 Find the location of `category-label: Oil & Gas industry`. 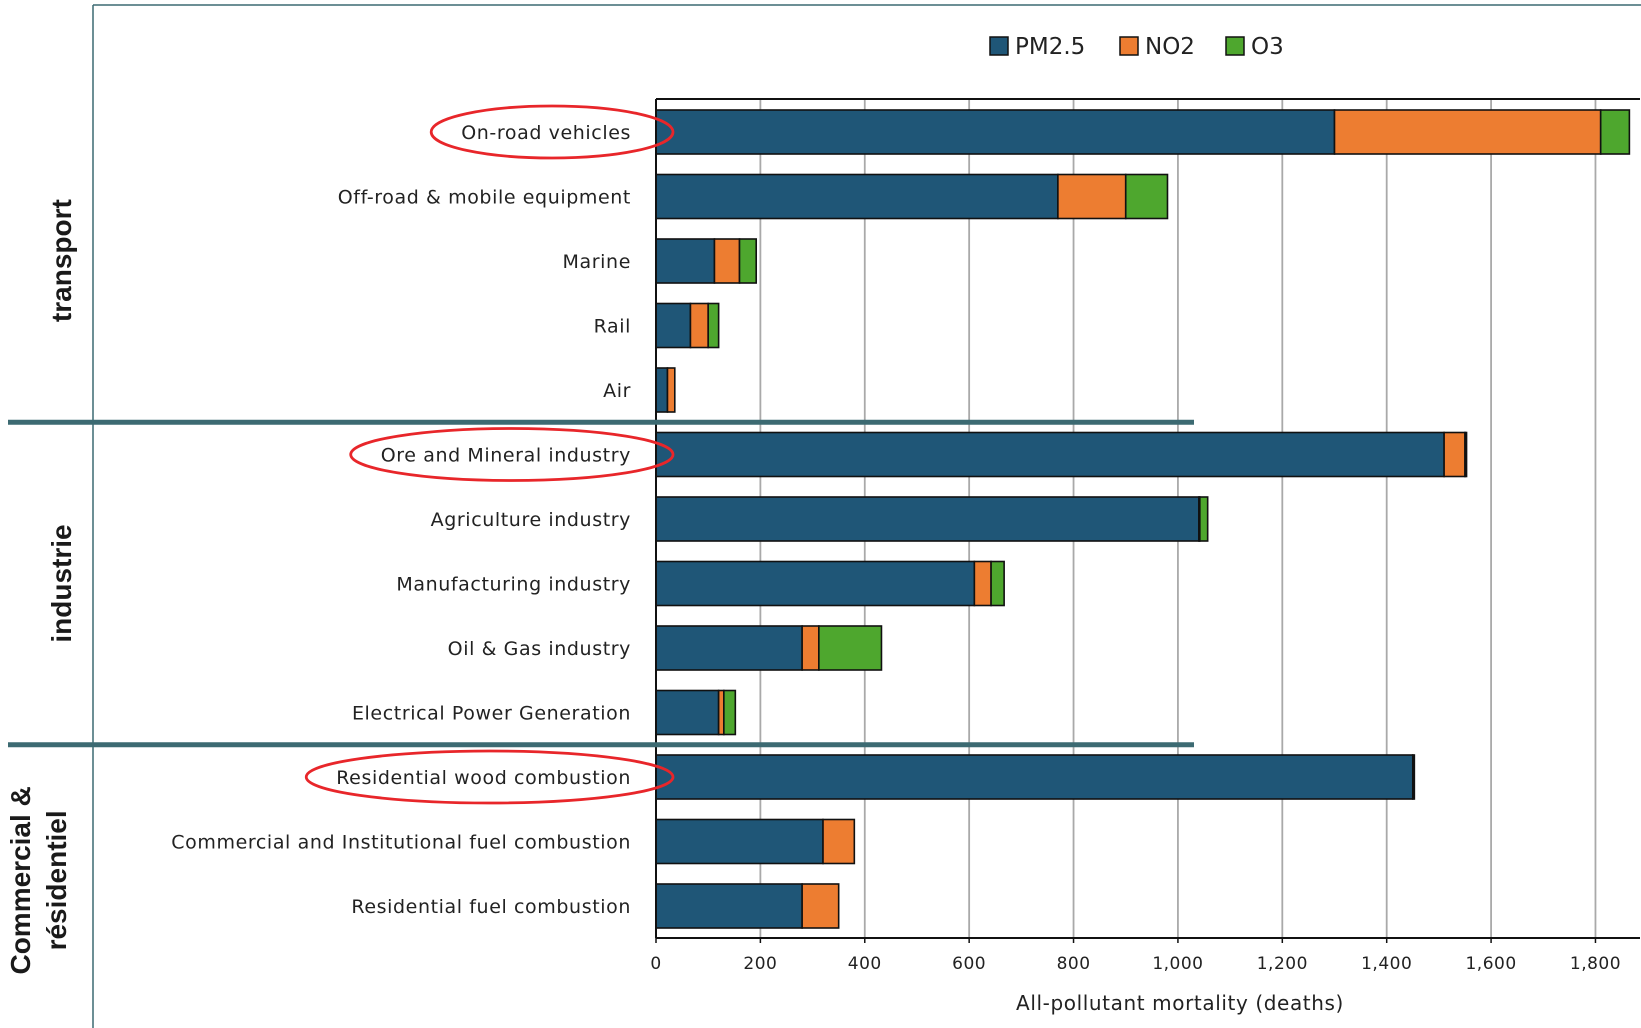

category-label: Oil & Gas industry is located at coordinates (539, 649).